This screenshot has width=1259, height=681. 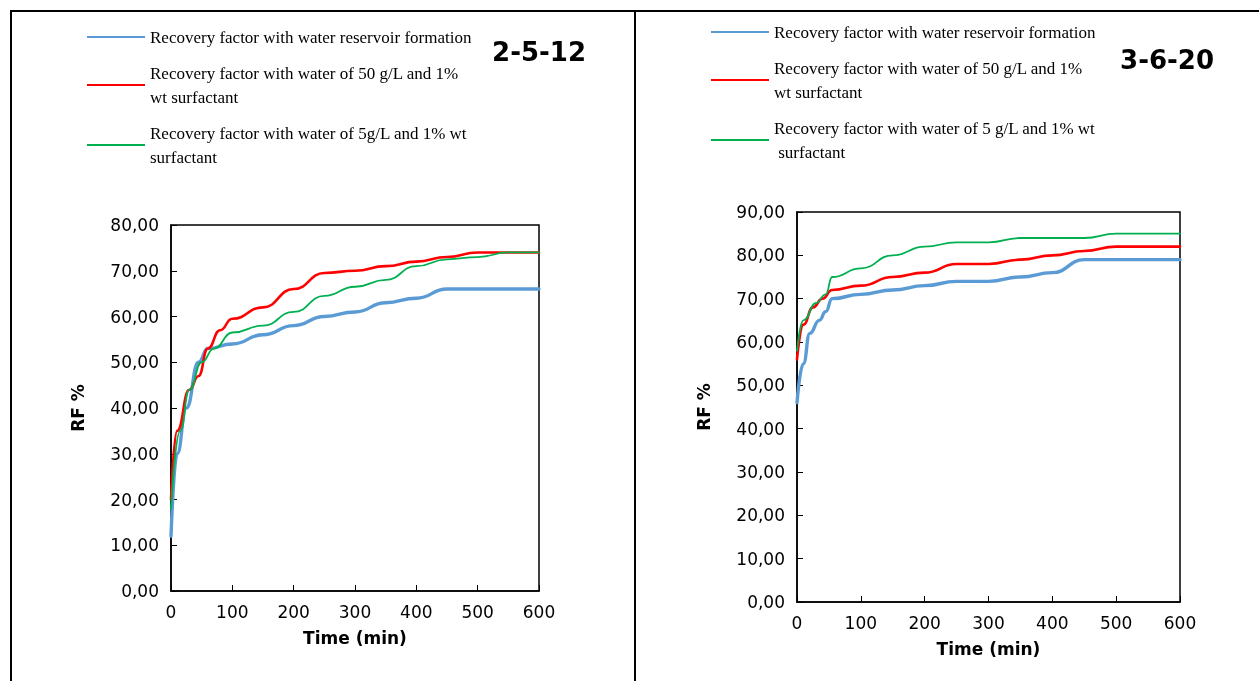 I want to click on chart-title: 2-5-12, so click(x=539, y=52).